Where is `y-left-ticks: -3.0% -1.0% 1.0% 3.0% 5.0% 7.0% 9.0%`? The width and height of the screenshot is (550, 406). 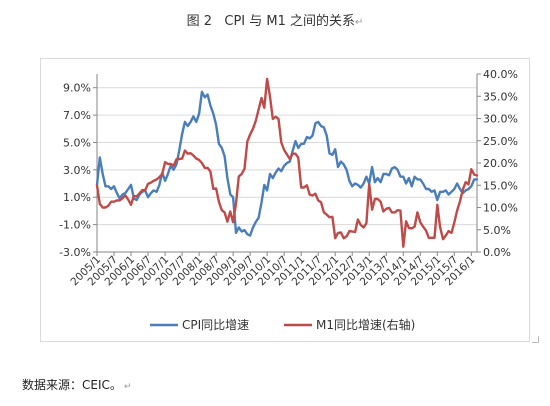
y-left-ticks: -3.0% -1.0% 1.0% 3.0% 5.0% 7.0% 9.0% is located at coordinates (75, 170).